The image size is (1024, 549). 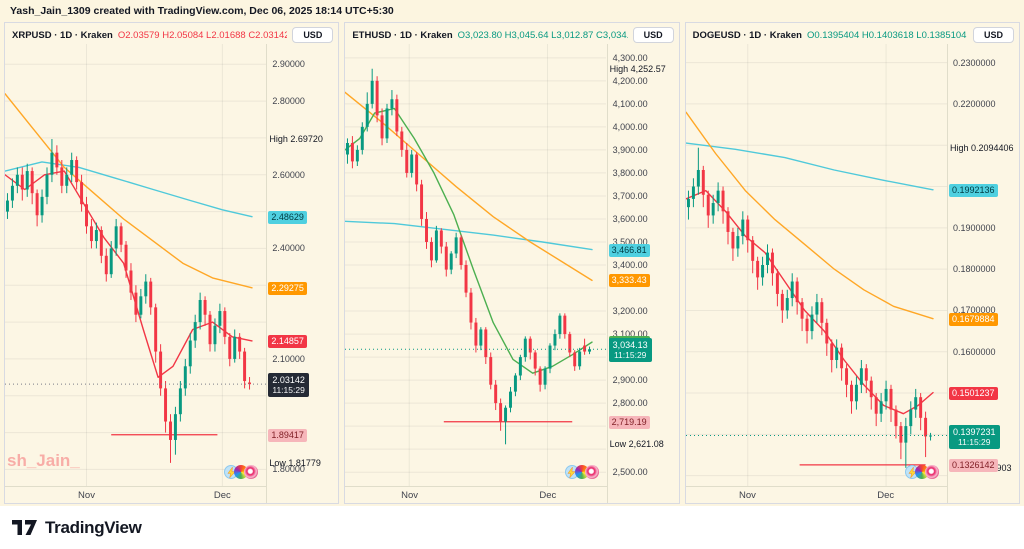 What do you see at coordinates (630, 57) in the screenshot?
I see `price-tick: 4,300.00` at bounding box center [630, 57].